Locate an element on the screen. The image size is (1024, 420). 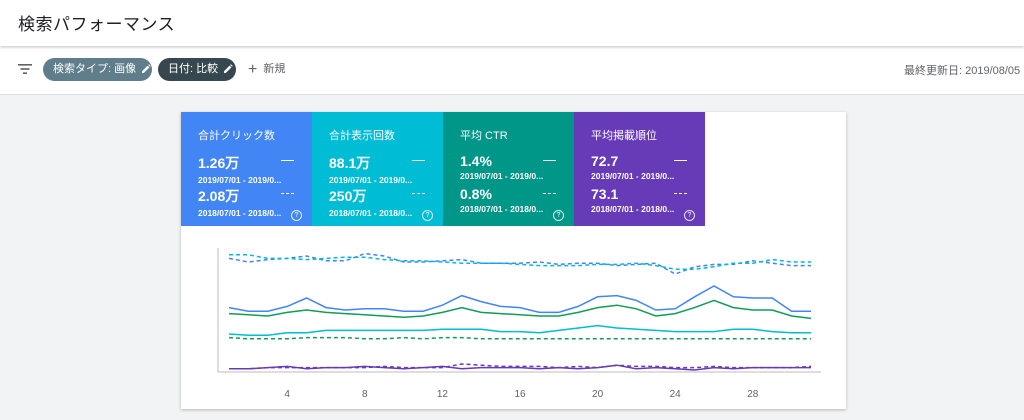
x-tick-labels: 4 8 12 16 20 24 28 is located at coordinates (521, 394).